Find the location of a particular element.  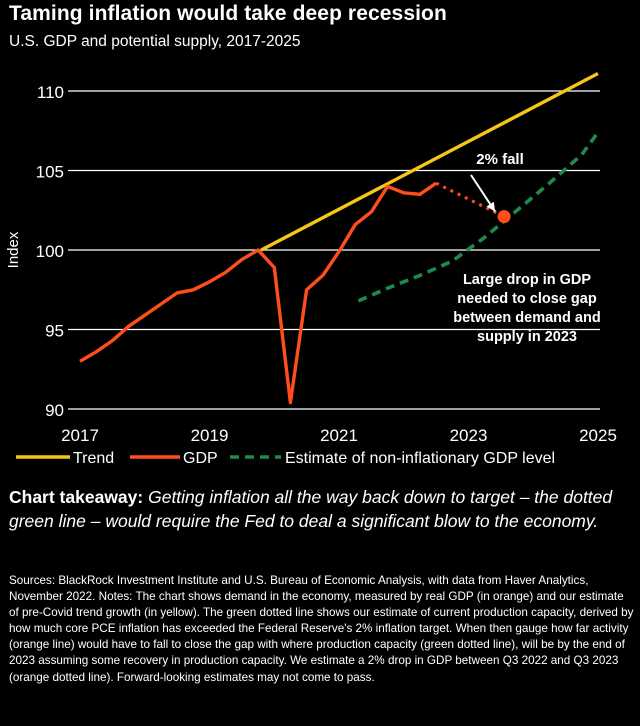

takeaway-lead: Chart takeaway: is located at coordinates (76, 497).